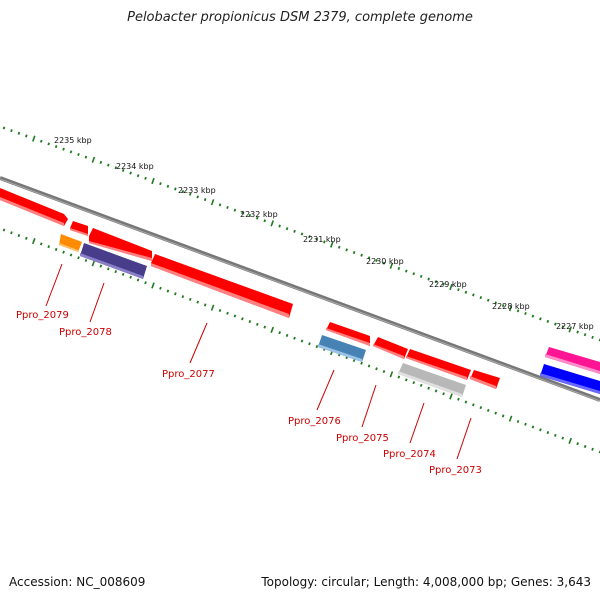  I want to click on gene-label: Ppro_2079, so click(42, 315).